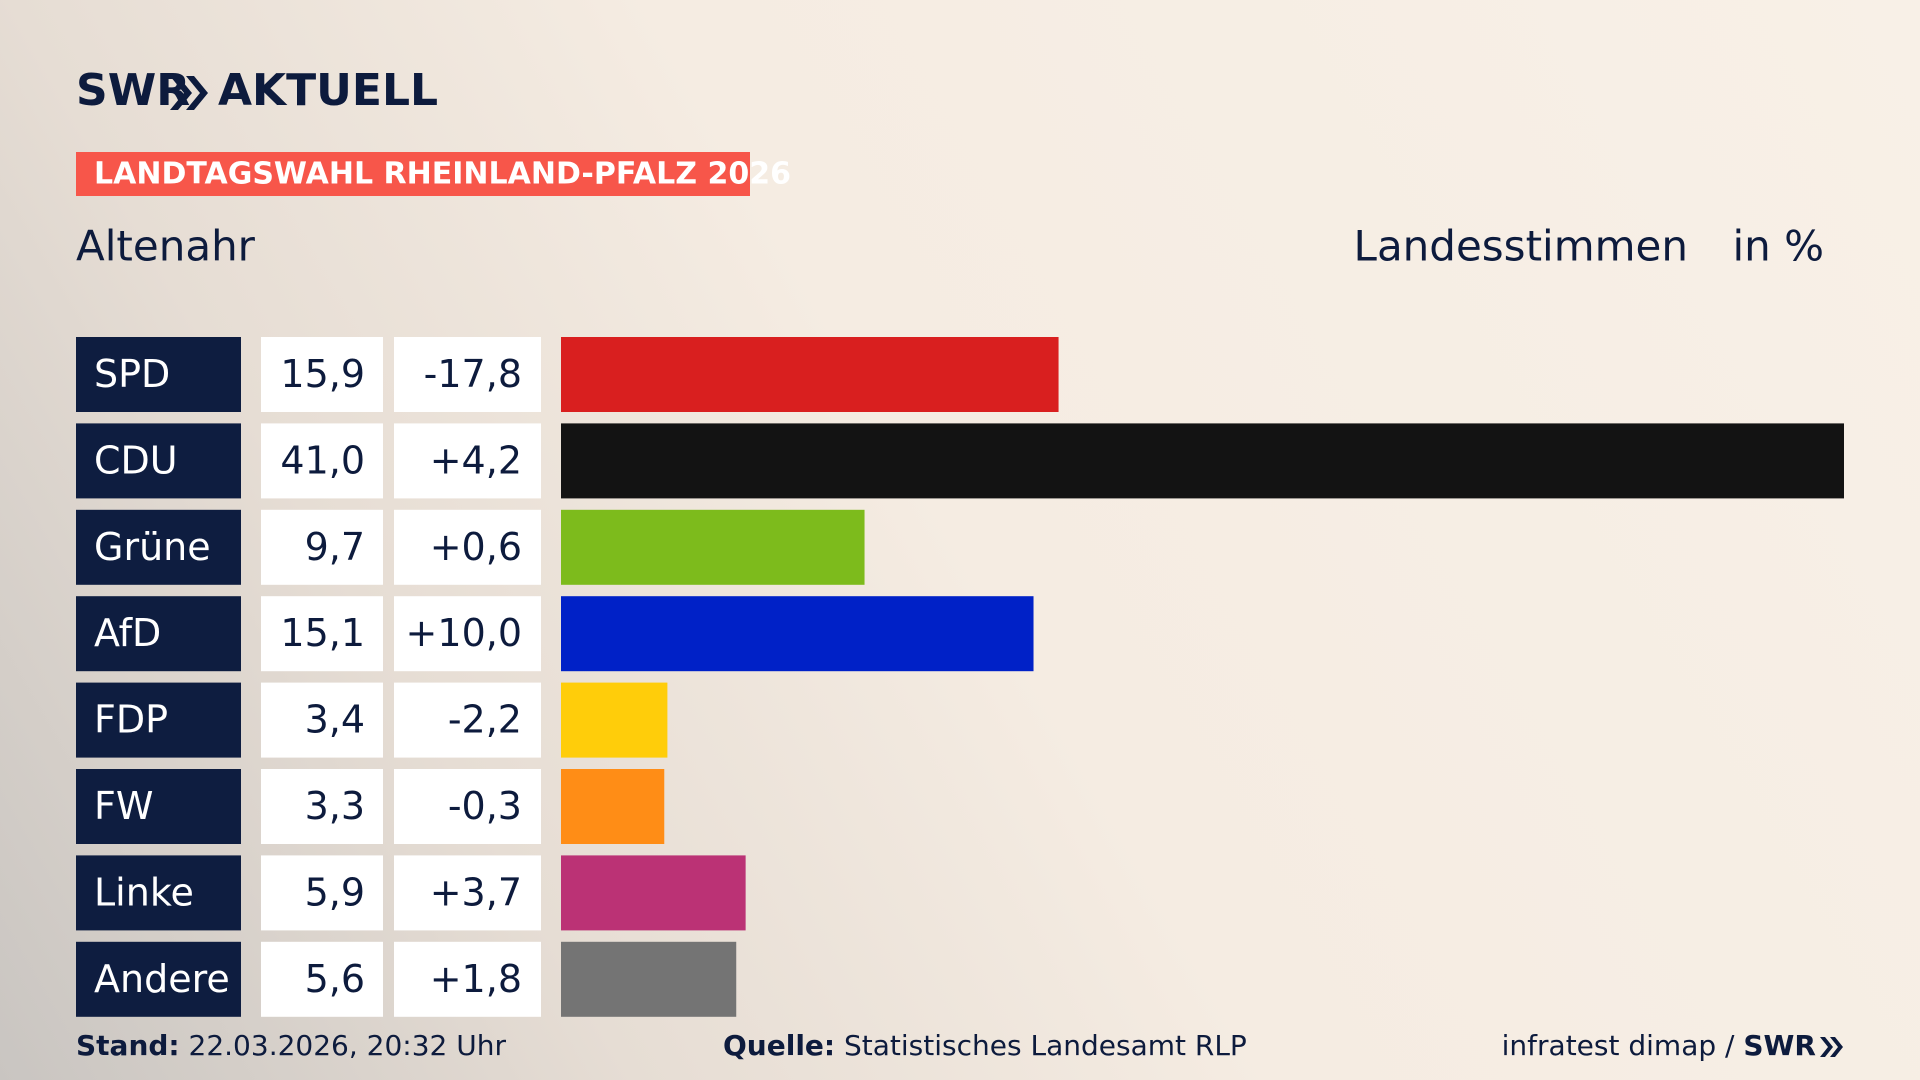  What do you see at coordinates (335, 979) in the screenshot?
I see `value-label: 5,6` at bounding box center [335, 979].